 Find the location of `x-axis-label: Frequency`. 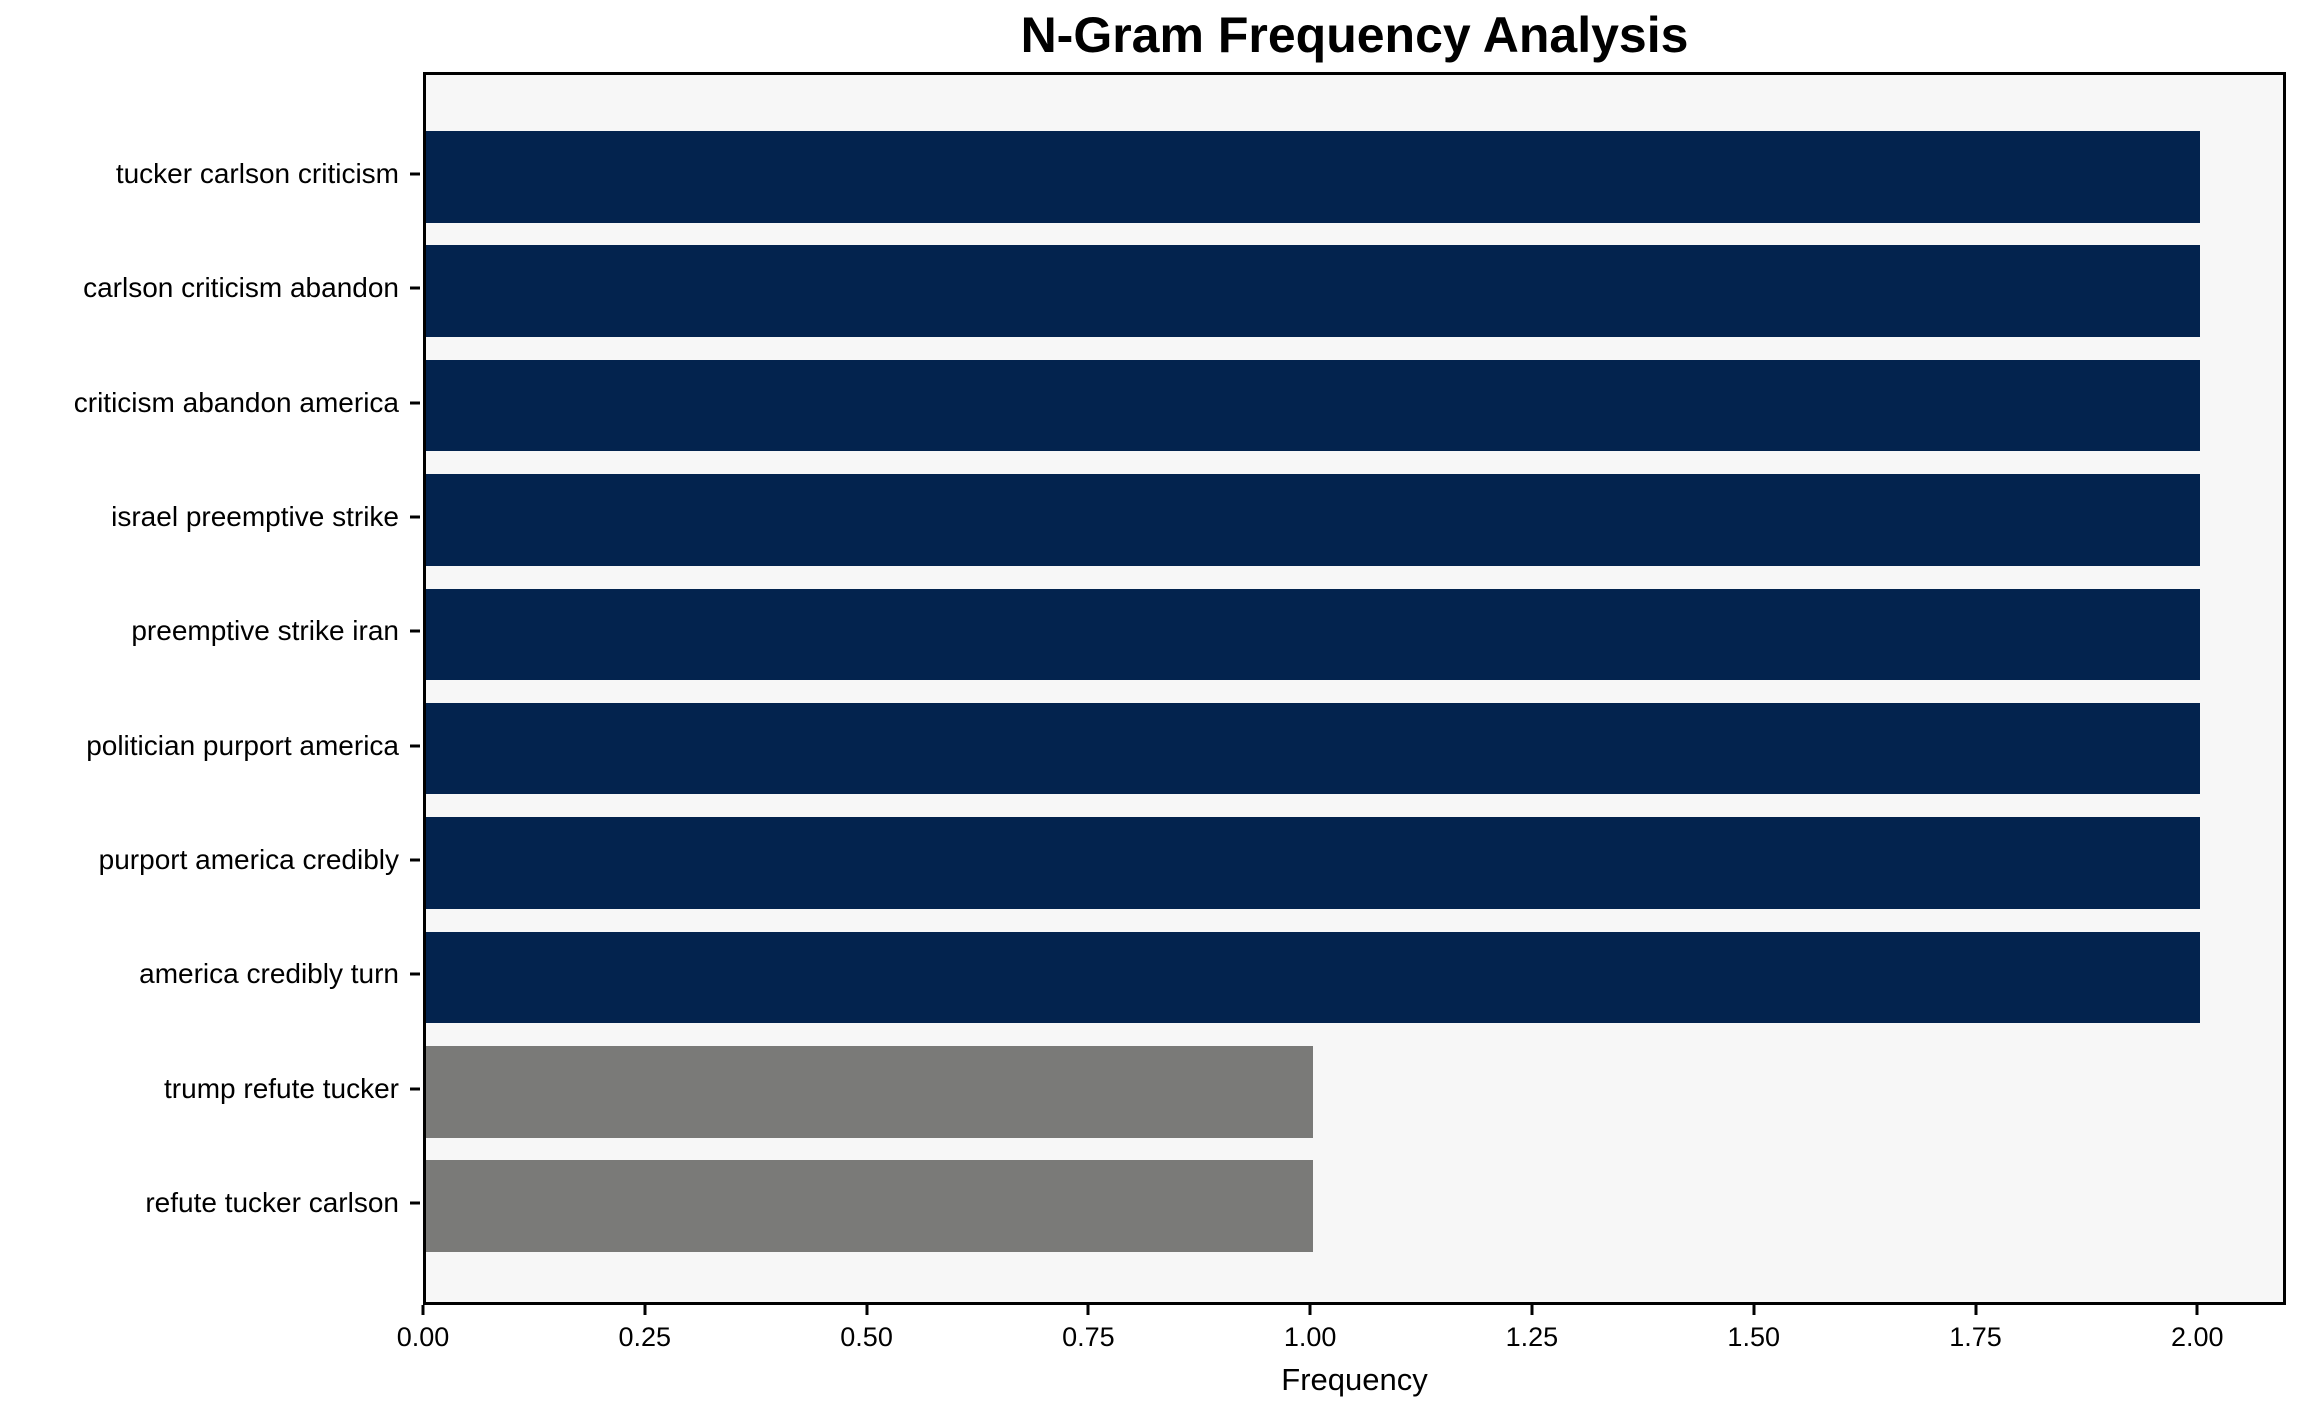

x-axis-label: Frequency is located at coordinates (1354, 1379).